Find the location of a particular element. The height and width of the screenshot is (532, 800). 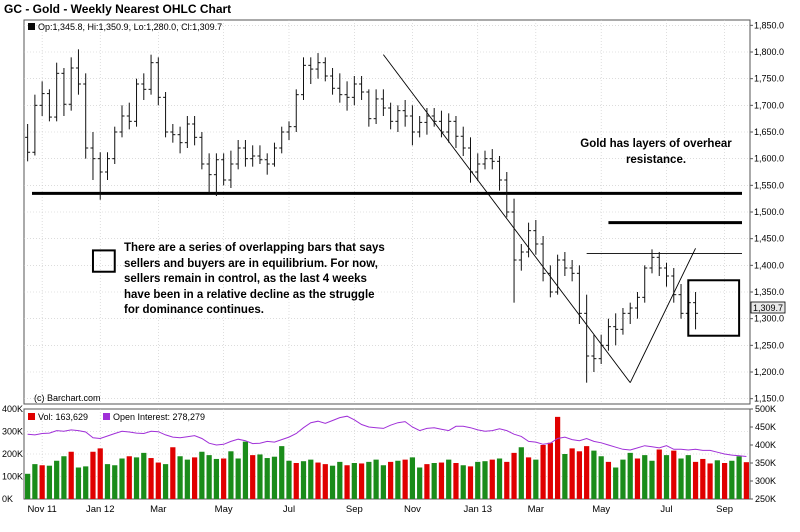

x-tick-label: Nov is located at coordinates (412, 509).